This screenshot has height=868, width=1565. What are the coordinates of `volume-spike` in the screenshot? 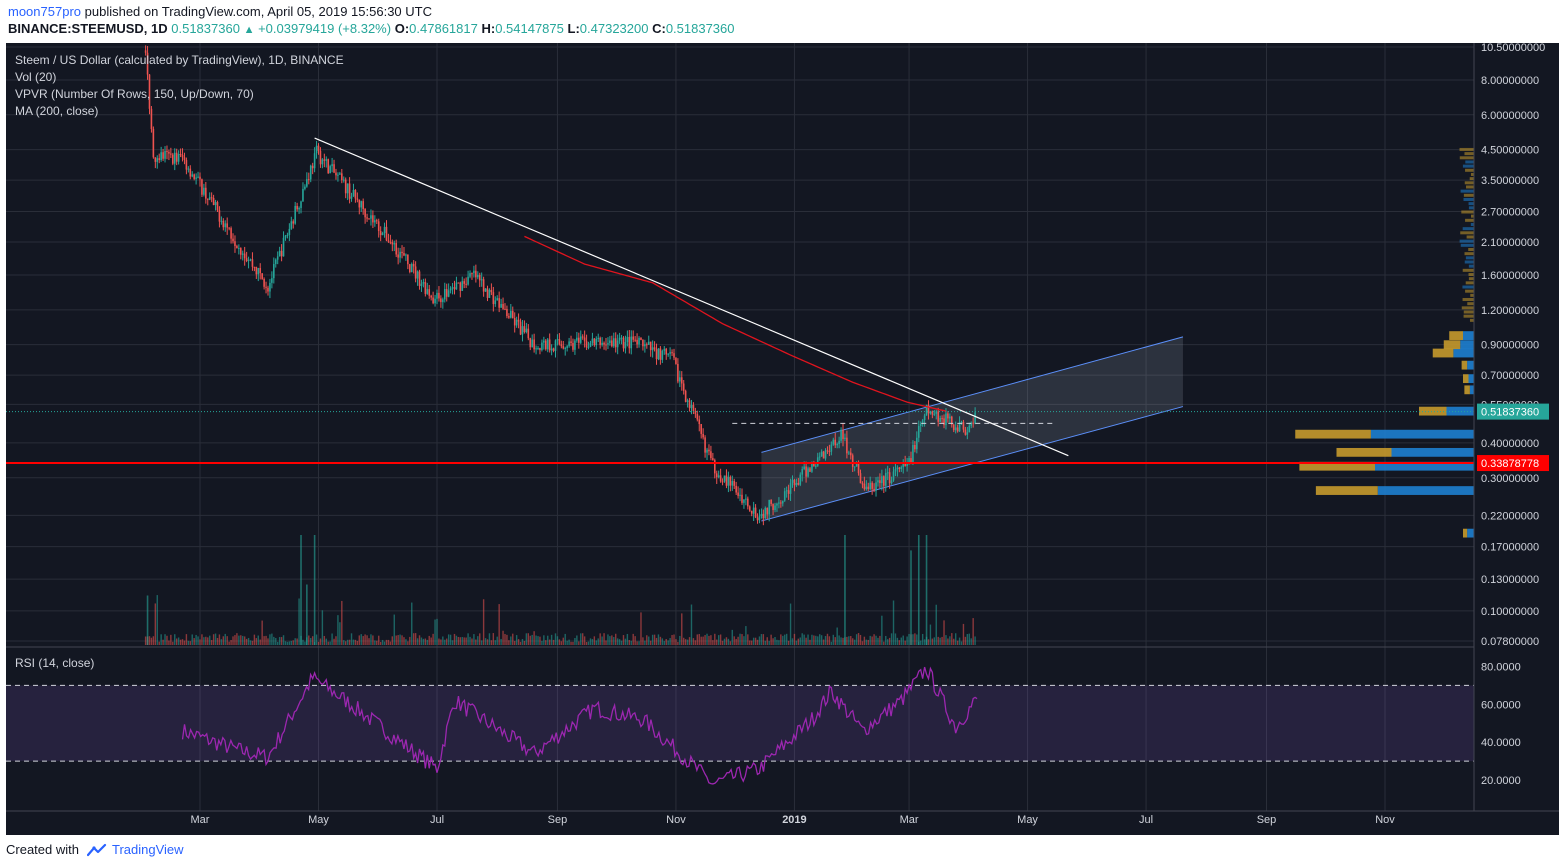 It's located at (147, 620).